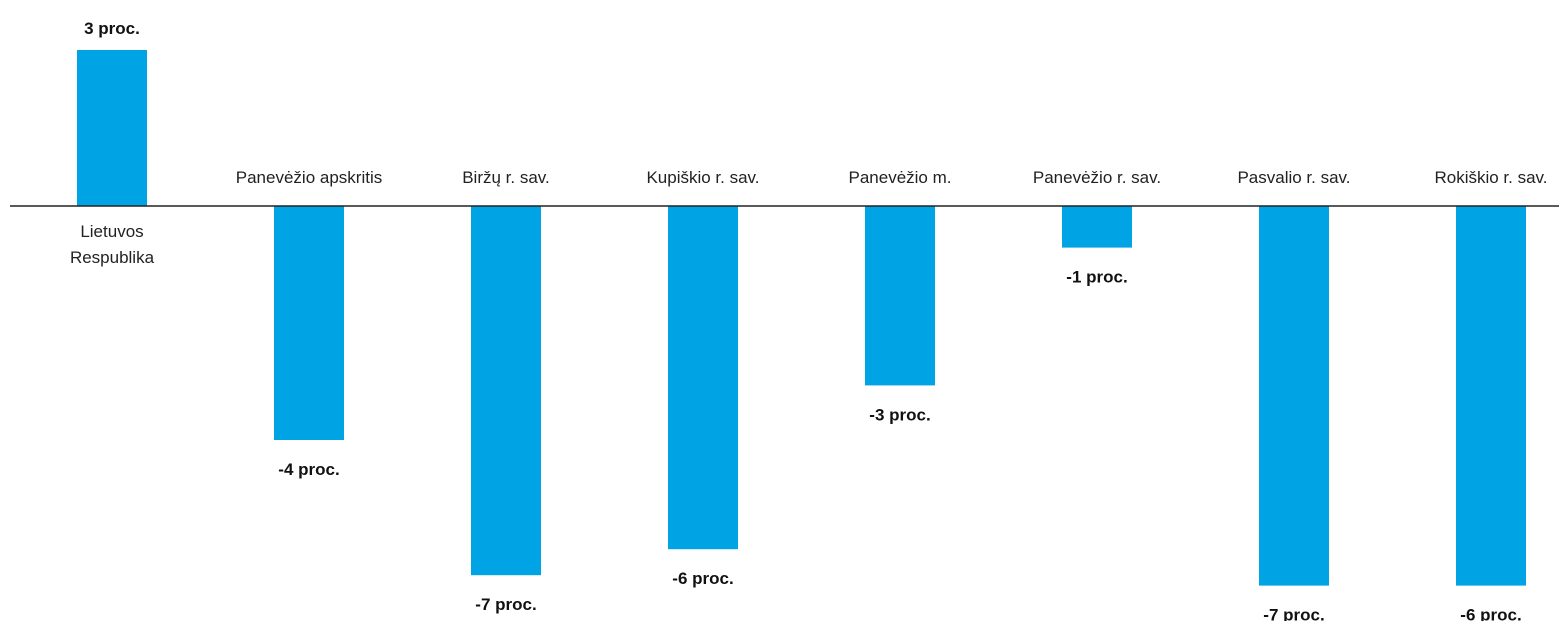  I want to click on category-label-0: Lietuvos Respublika, so click(112, 244).